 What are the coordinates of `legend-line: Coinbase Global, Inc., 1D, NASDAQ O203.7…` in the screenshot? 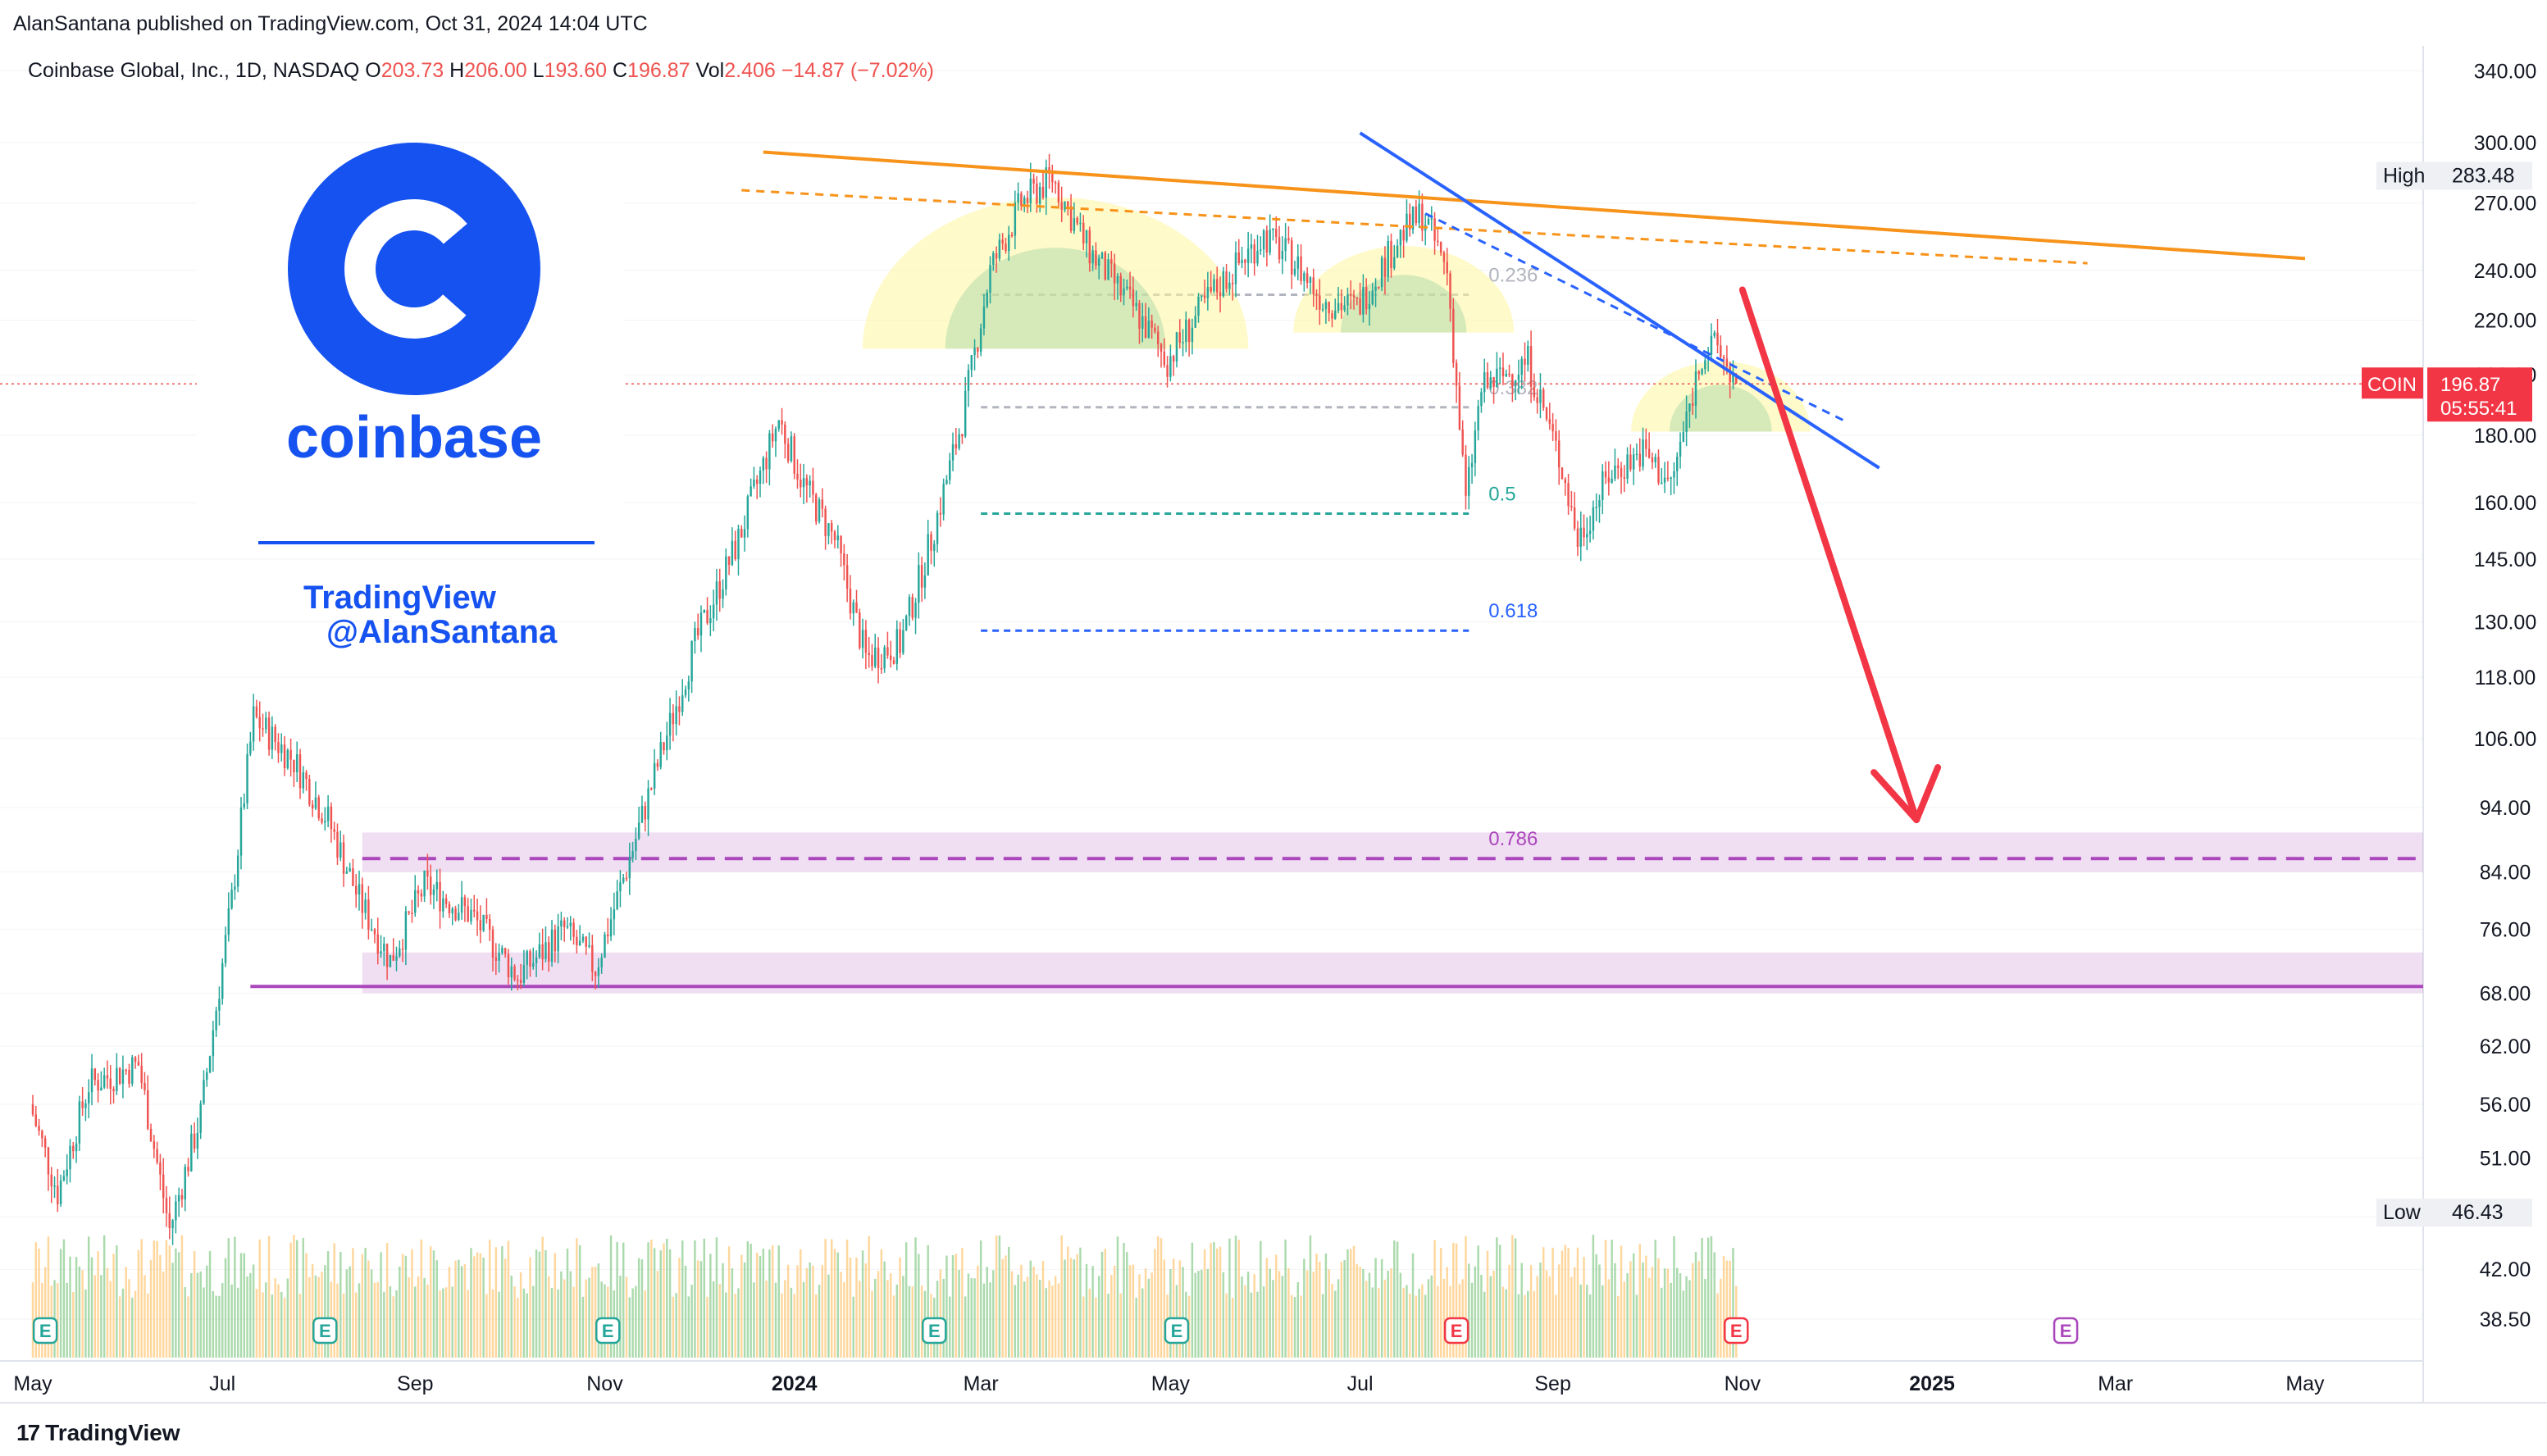 It's located at (481, 70).